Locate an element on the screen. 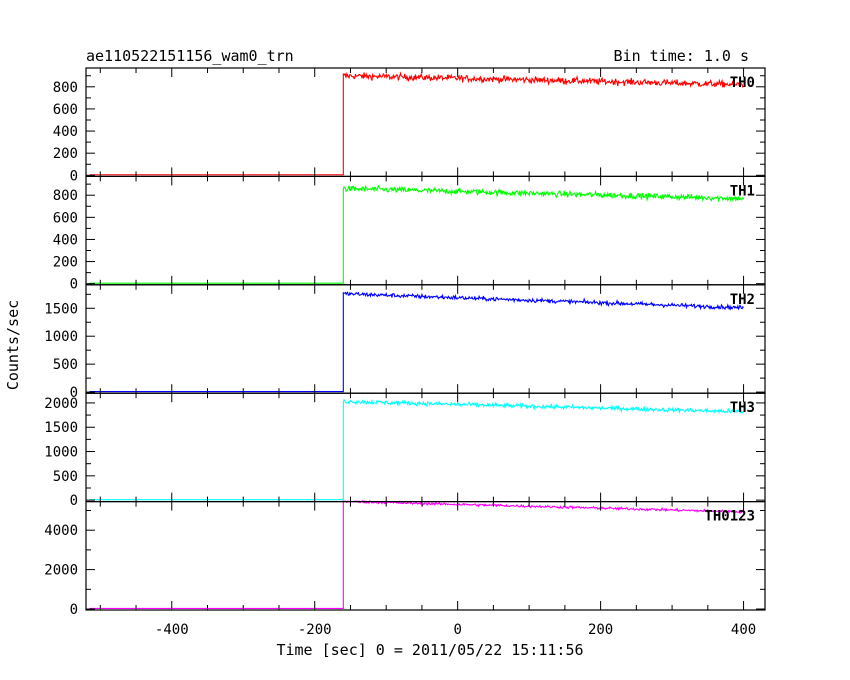  panel-frame-th1 is located at coordinates (425, 230).